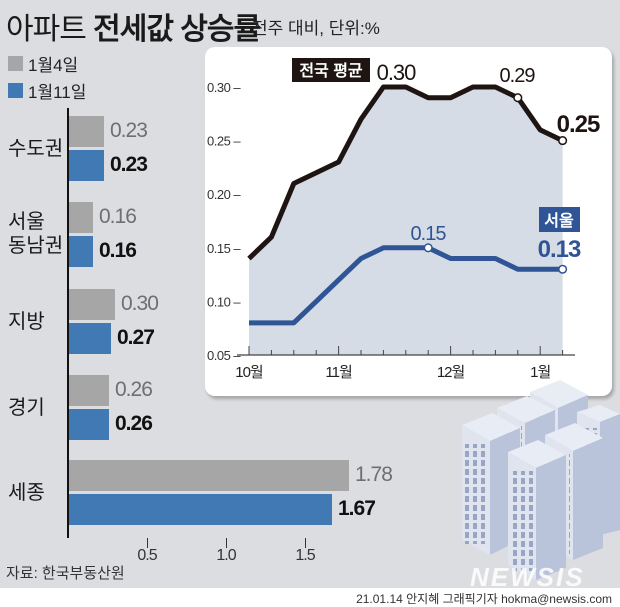  What do you see at coordinates (224, 141) in the screenshot?
I see `y-axis-tick-label: 0.25 –` at bounding box center [224, 141].